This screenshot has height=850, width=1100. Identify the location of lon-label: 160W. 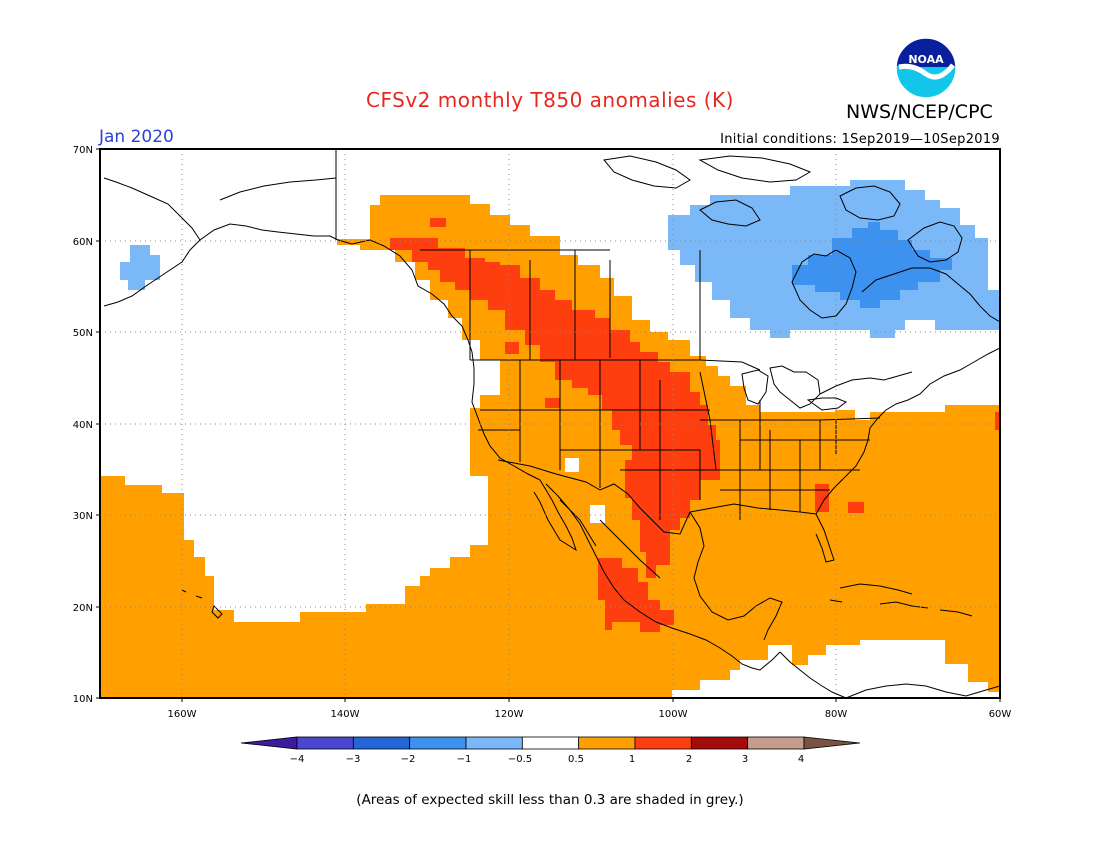
(182, 714).